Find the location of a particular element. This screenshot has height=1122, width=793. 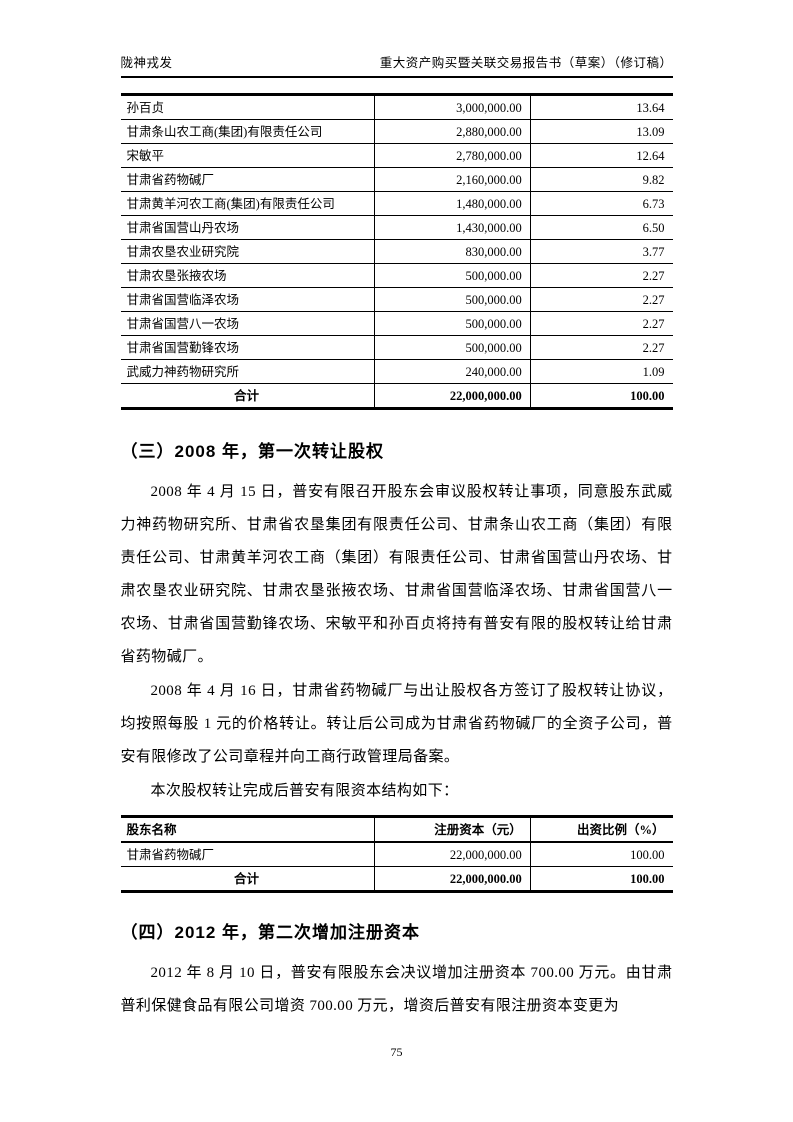

cell-capital-ratio: 6.73 is located at coordinates (601, 203).